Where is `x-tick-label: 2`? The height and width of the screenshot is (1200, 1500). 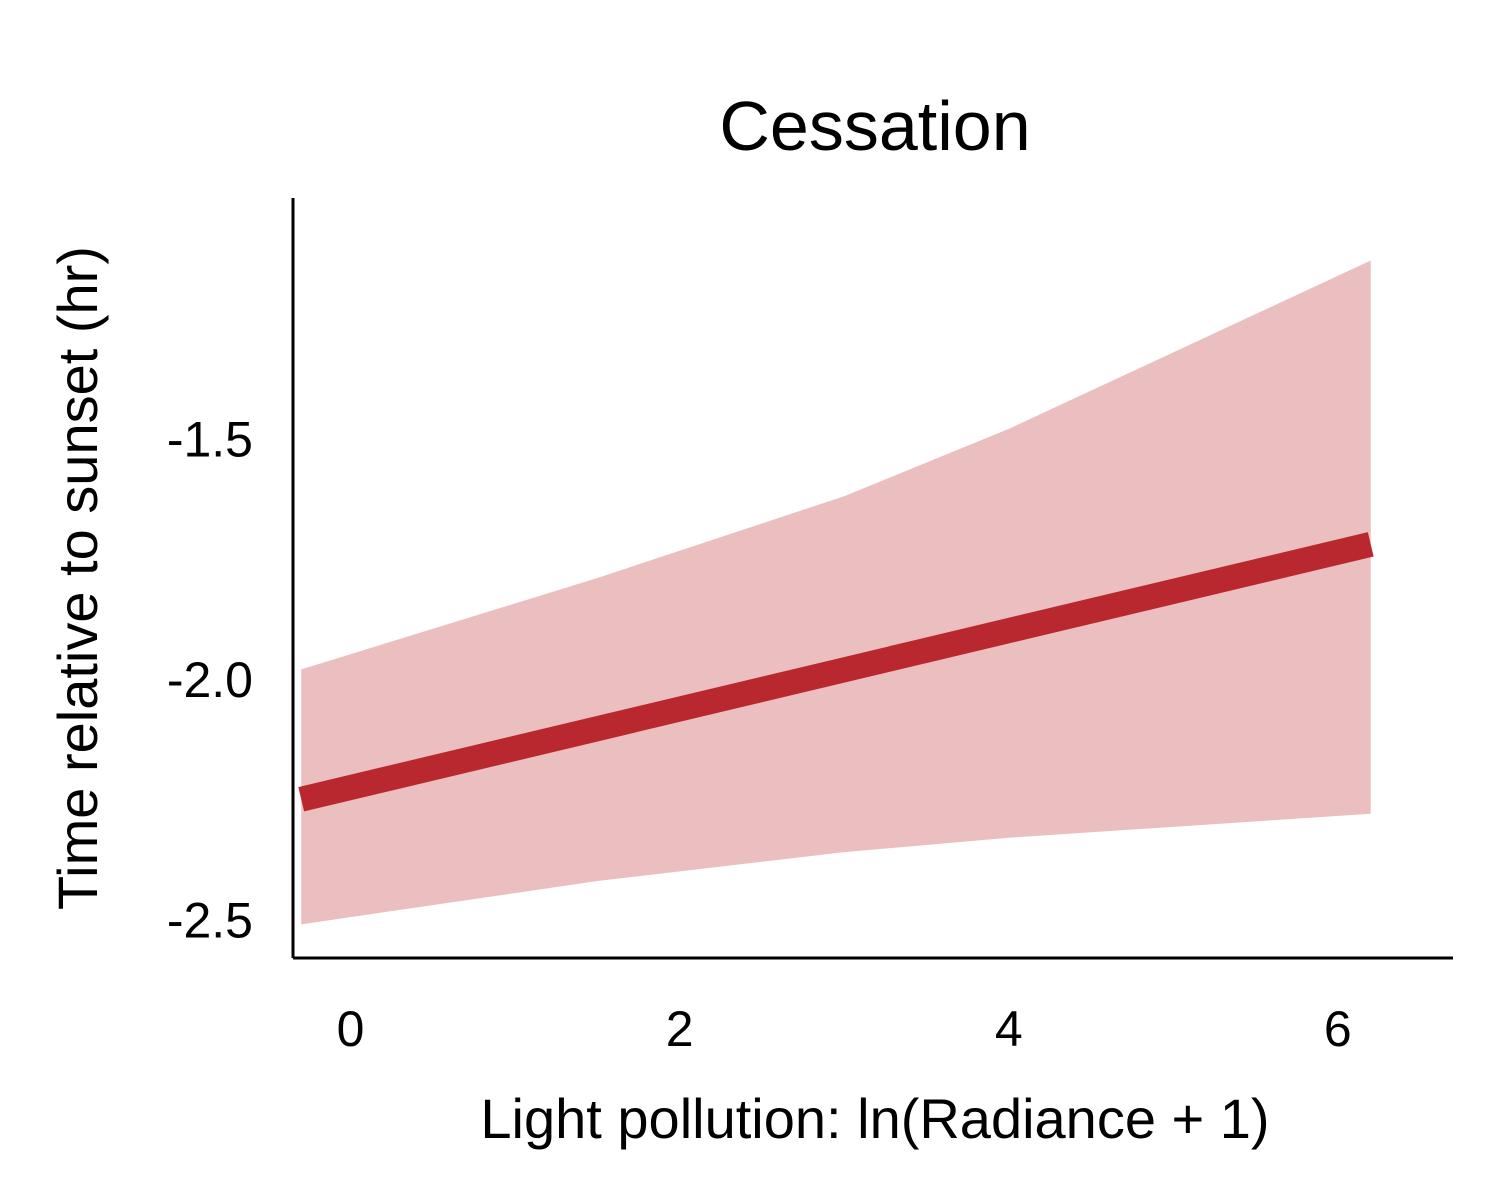
x-tick-label: 2 is located at coordinates (680, 1029).